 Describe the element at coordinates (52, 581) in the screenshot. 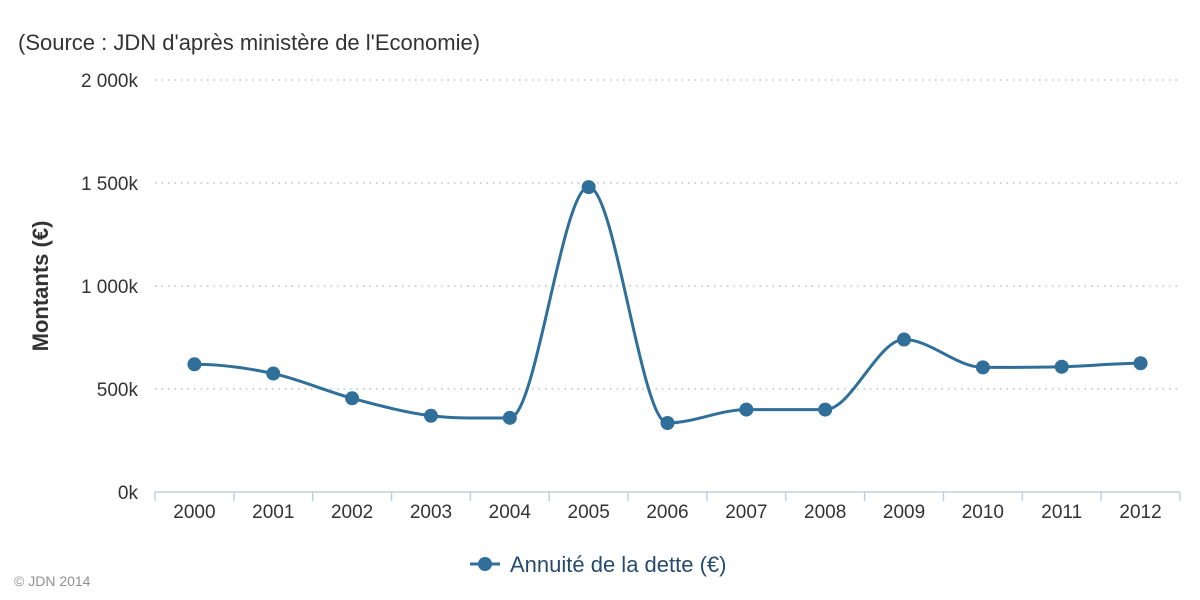

I see `credit-text: © JDN 2014` at that location.